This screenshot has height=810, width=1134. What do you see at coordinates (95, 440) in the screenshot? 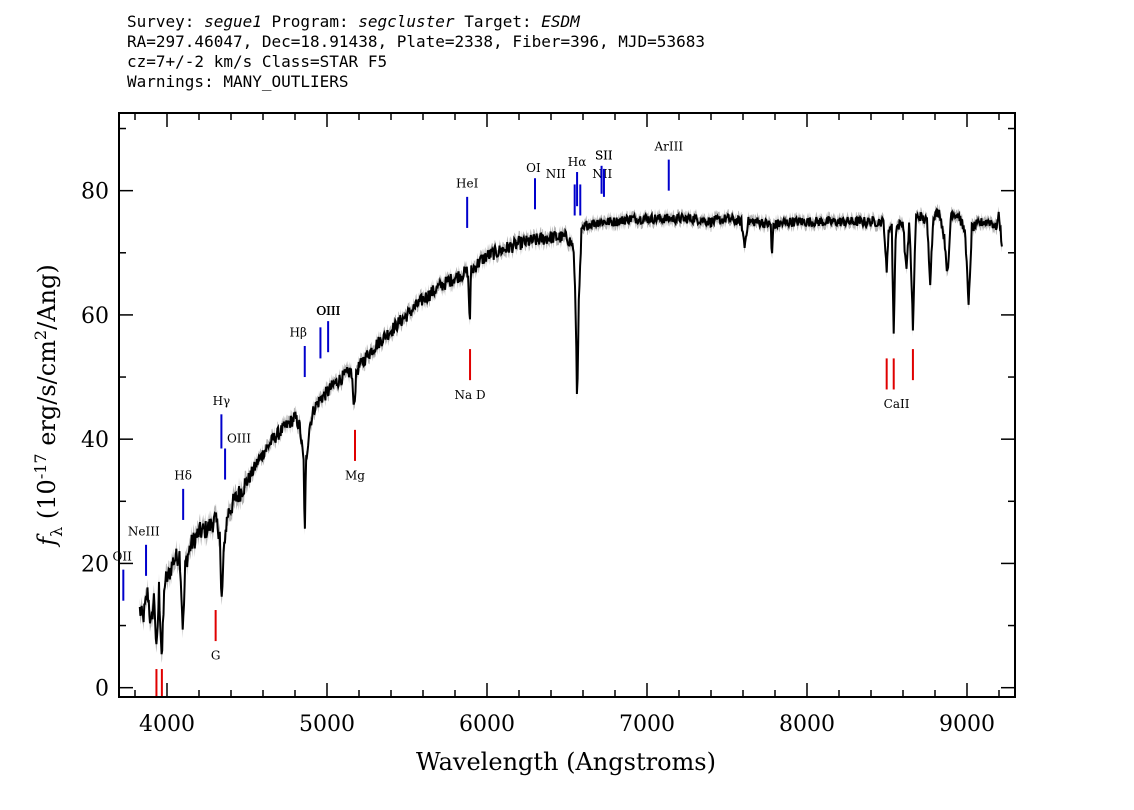
I see `y-tick-label: 40` at bounding box center [95, 440].